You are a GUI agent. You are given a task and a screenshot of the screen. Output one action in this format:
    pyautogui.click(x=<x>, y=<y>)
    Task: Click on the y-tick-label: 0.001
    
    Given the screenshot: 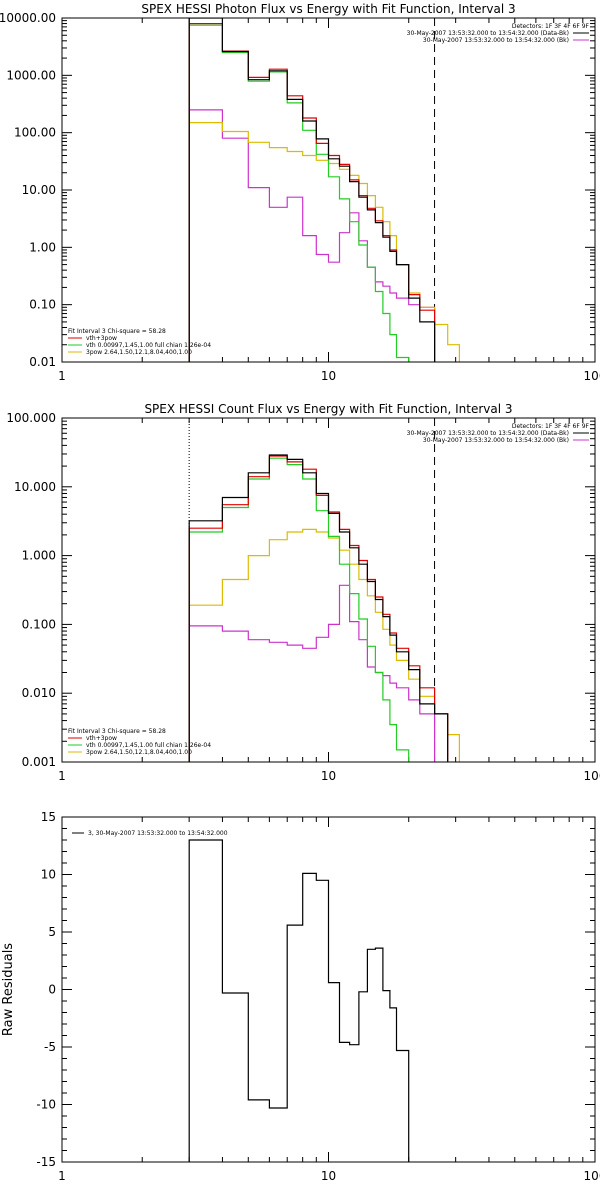 What is the action you would take?
    pyautogui.click(x=39, y=762)
    